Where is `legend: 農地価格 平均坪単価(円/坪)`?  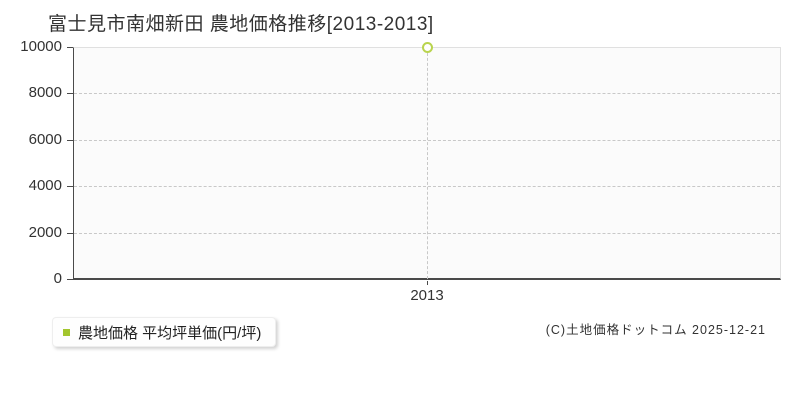 legend: 農地価格 平均坪単価(円/坪) is located at coordinates (164, 332).